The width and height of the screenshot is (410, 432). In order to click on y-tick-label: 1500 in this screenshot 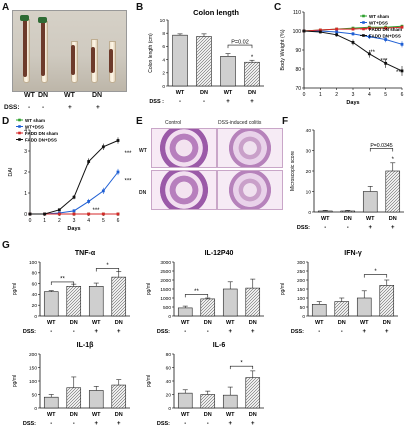, I will do `click(165, 290)`.